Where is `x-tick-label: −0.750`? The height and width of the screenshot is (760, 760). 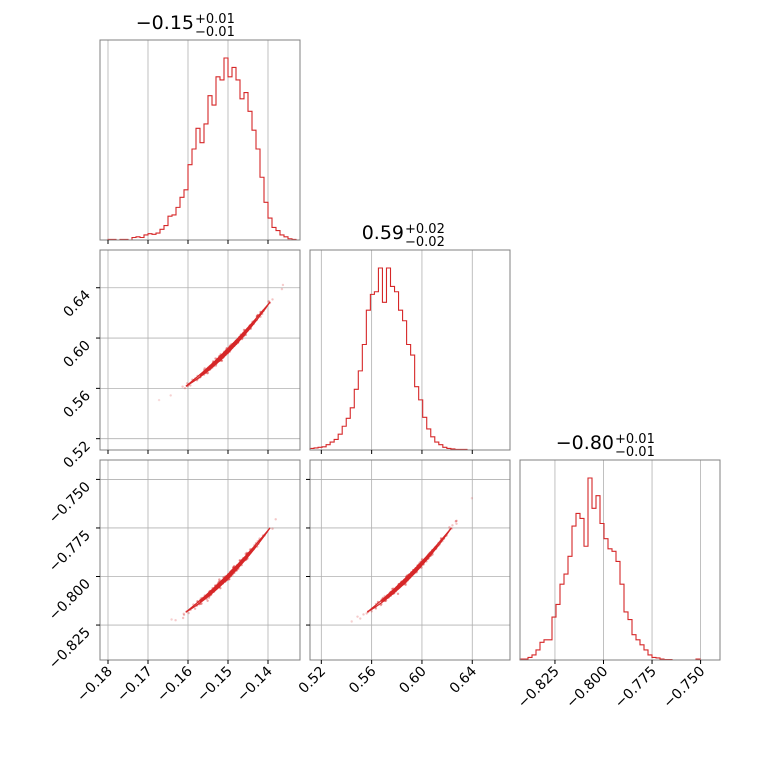
x-tick-label: −0.750 is located at coordinates (684, 688).